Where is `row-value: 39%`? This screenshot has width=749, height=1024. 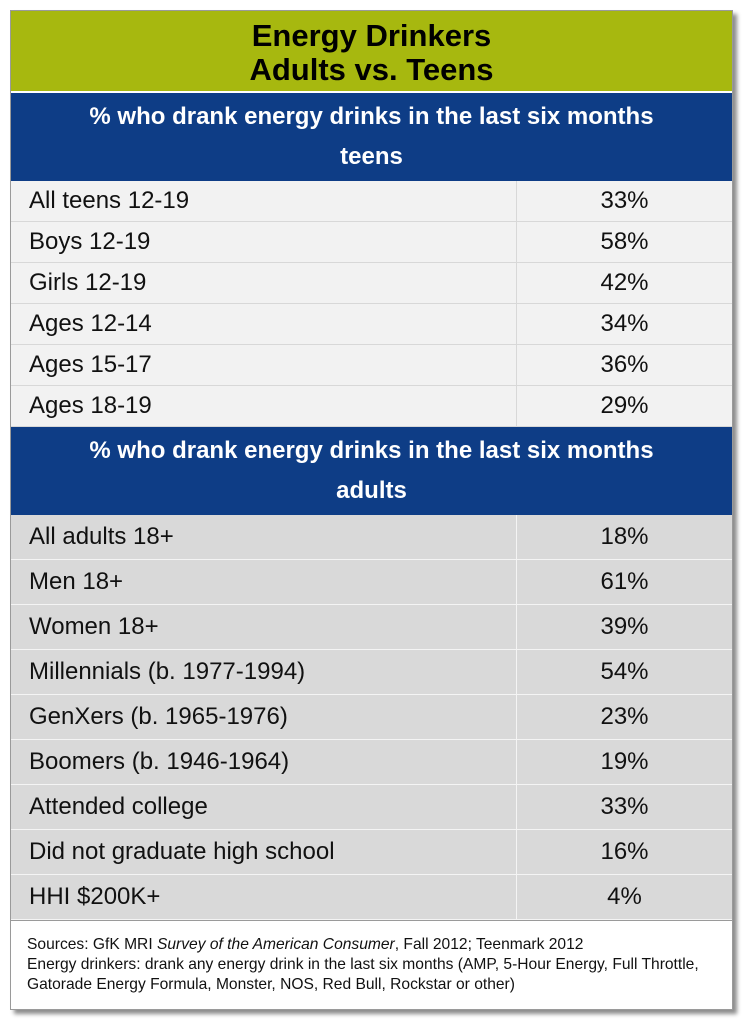 row-value: 39% is located at coordinates (624, 627).